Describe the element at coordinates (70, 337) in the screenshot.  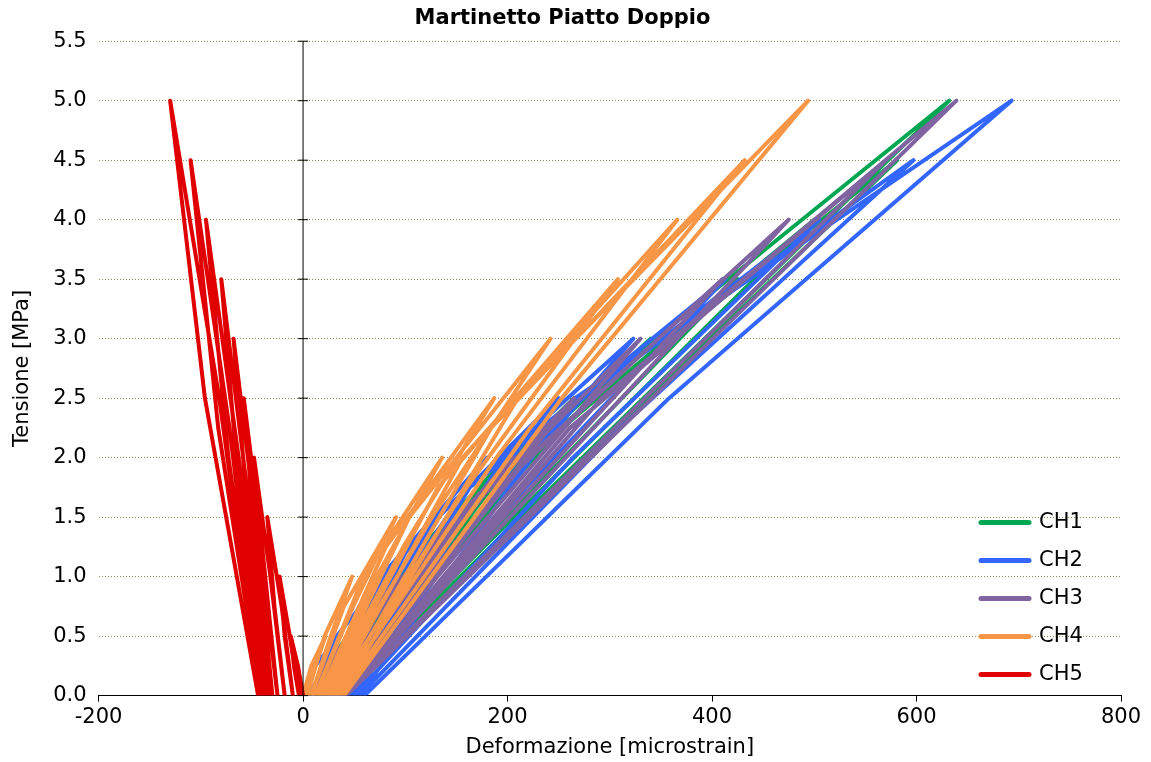
I see `y-tick-label: 3.0` at that location.